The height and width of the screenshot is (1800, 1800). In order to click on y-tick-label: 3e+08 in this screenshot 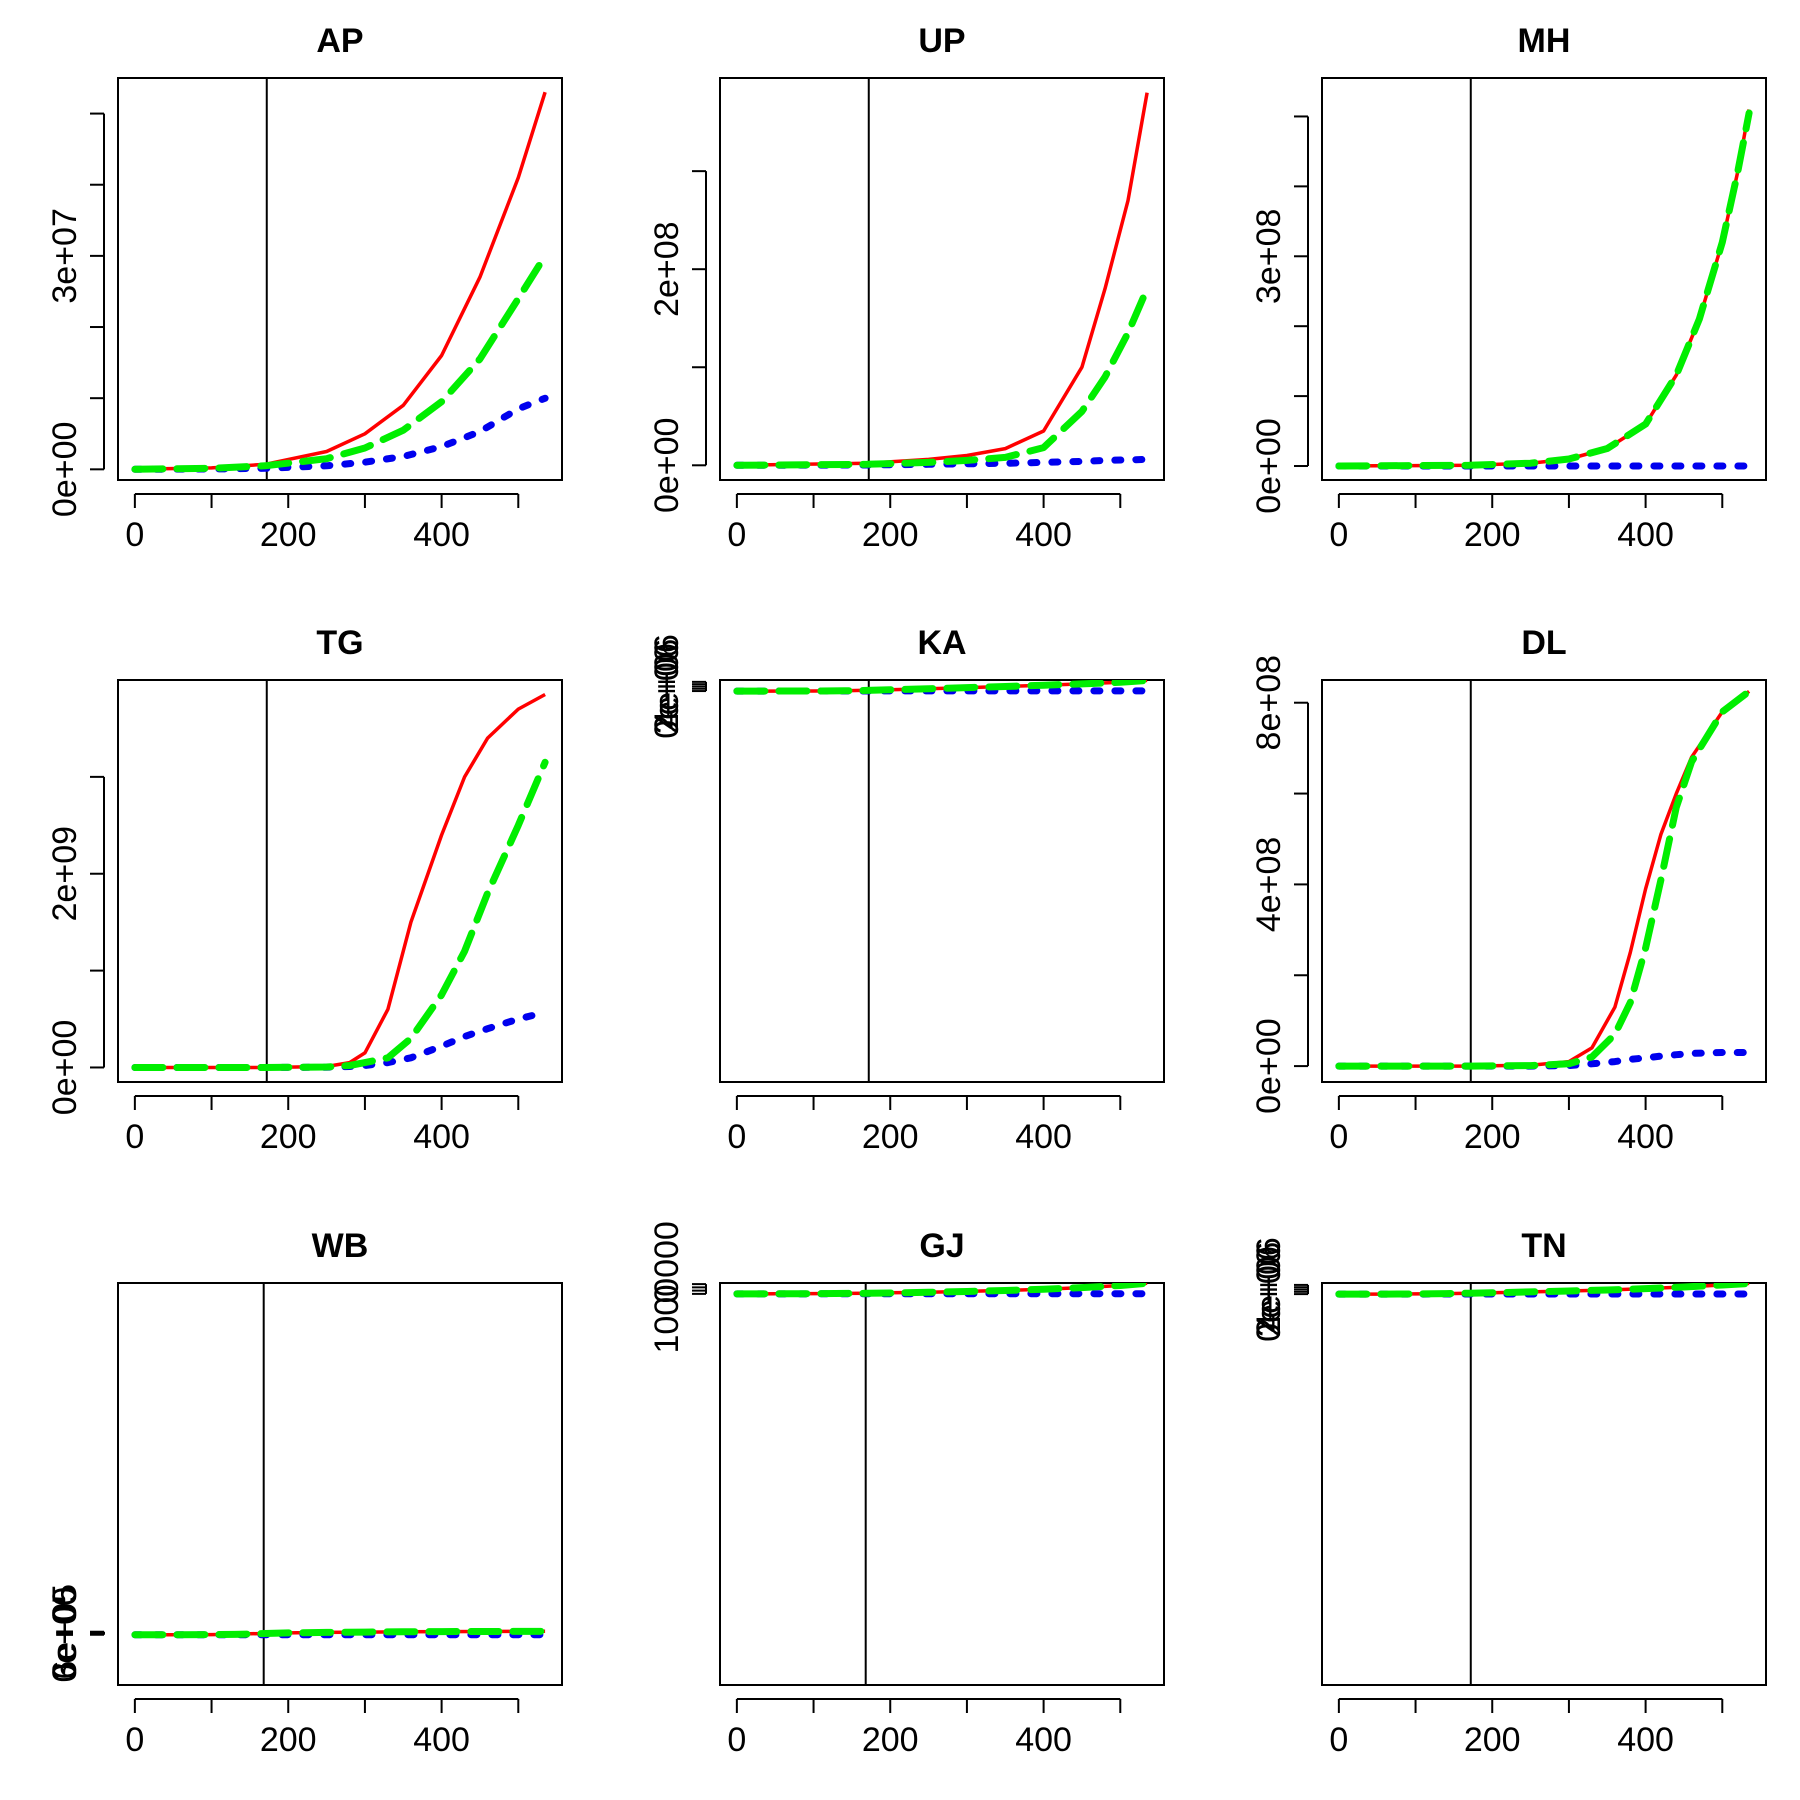, I will do `click(1269, 257)`.